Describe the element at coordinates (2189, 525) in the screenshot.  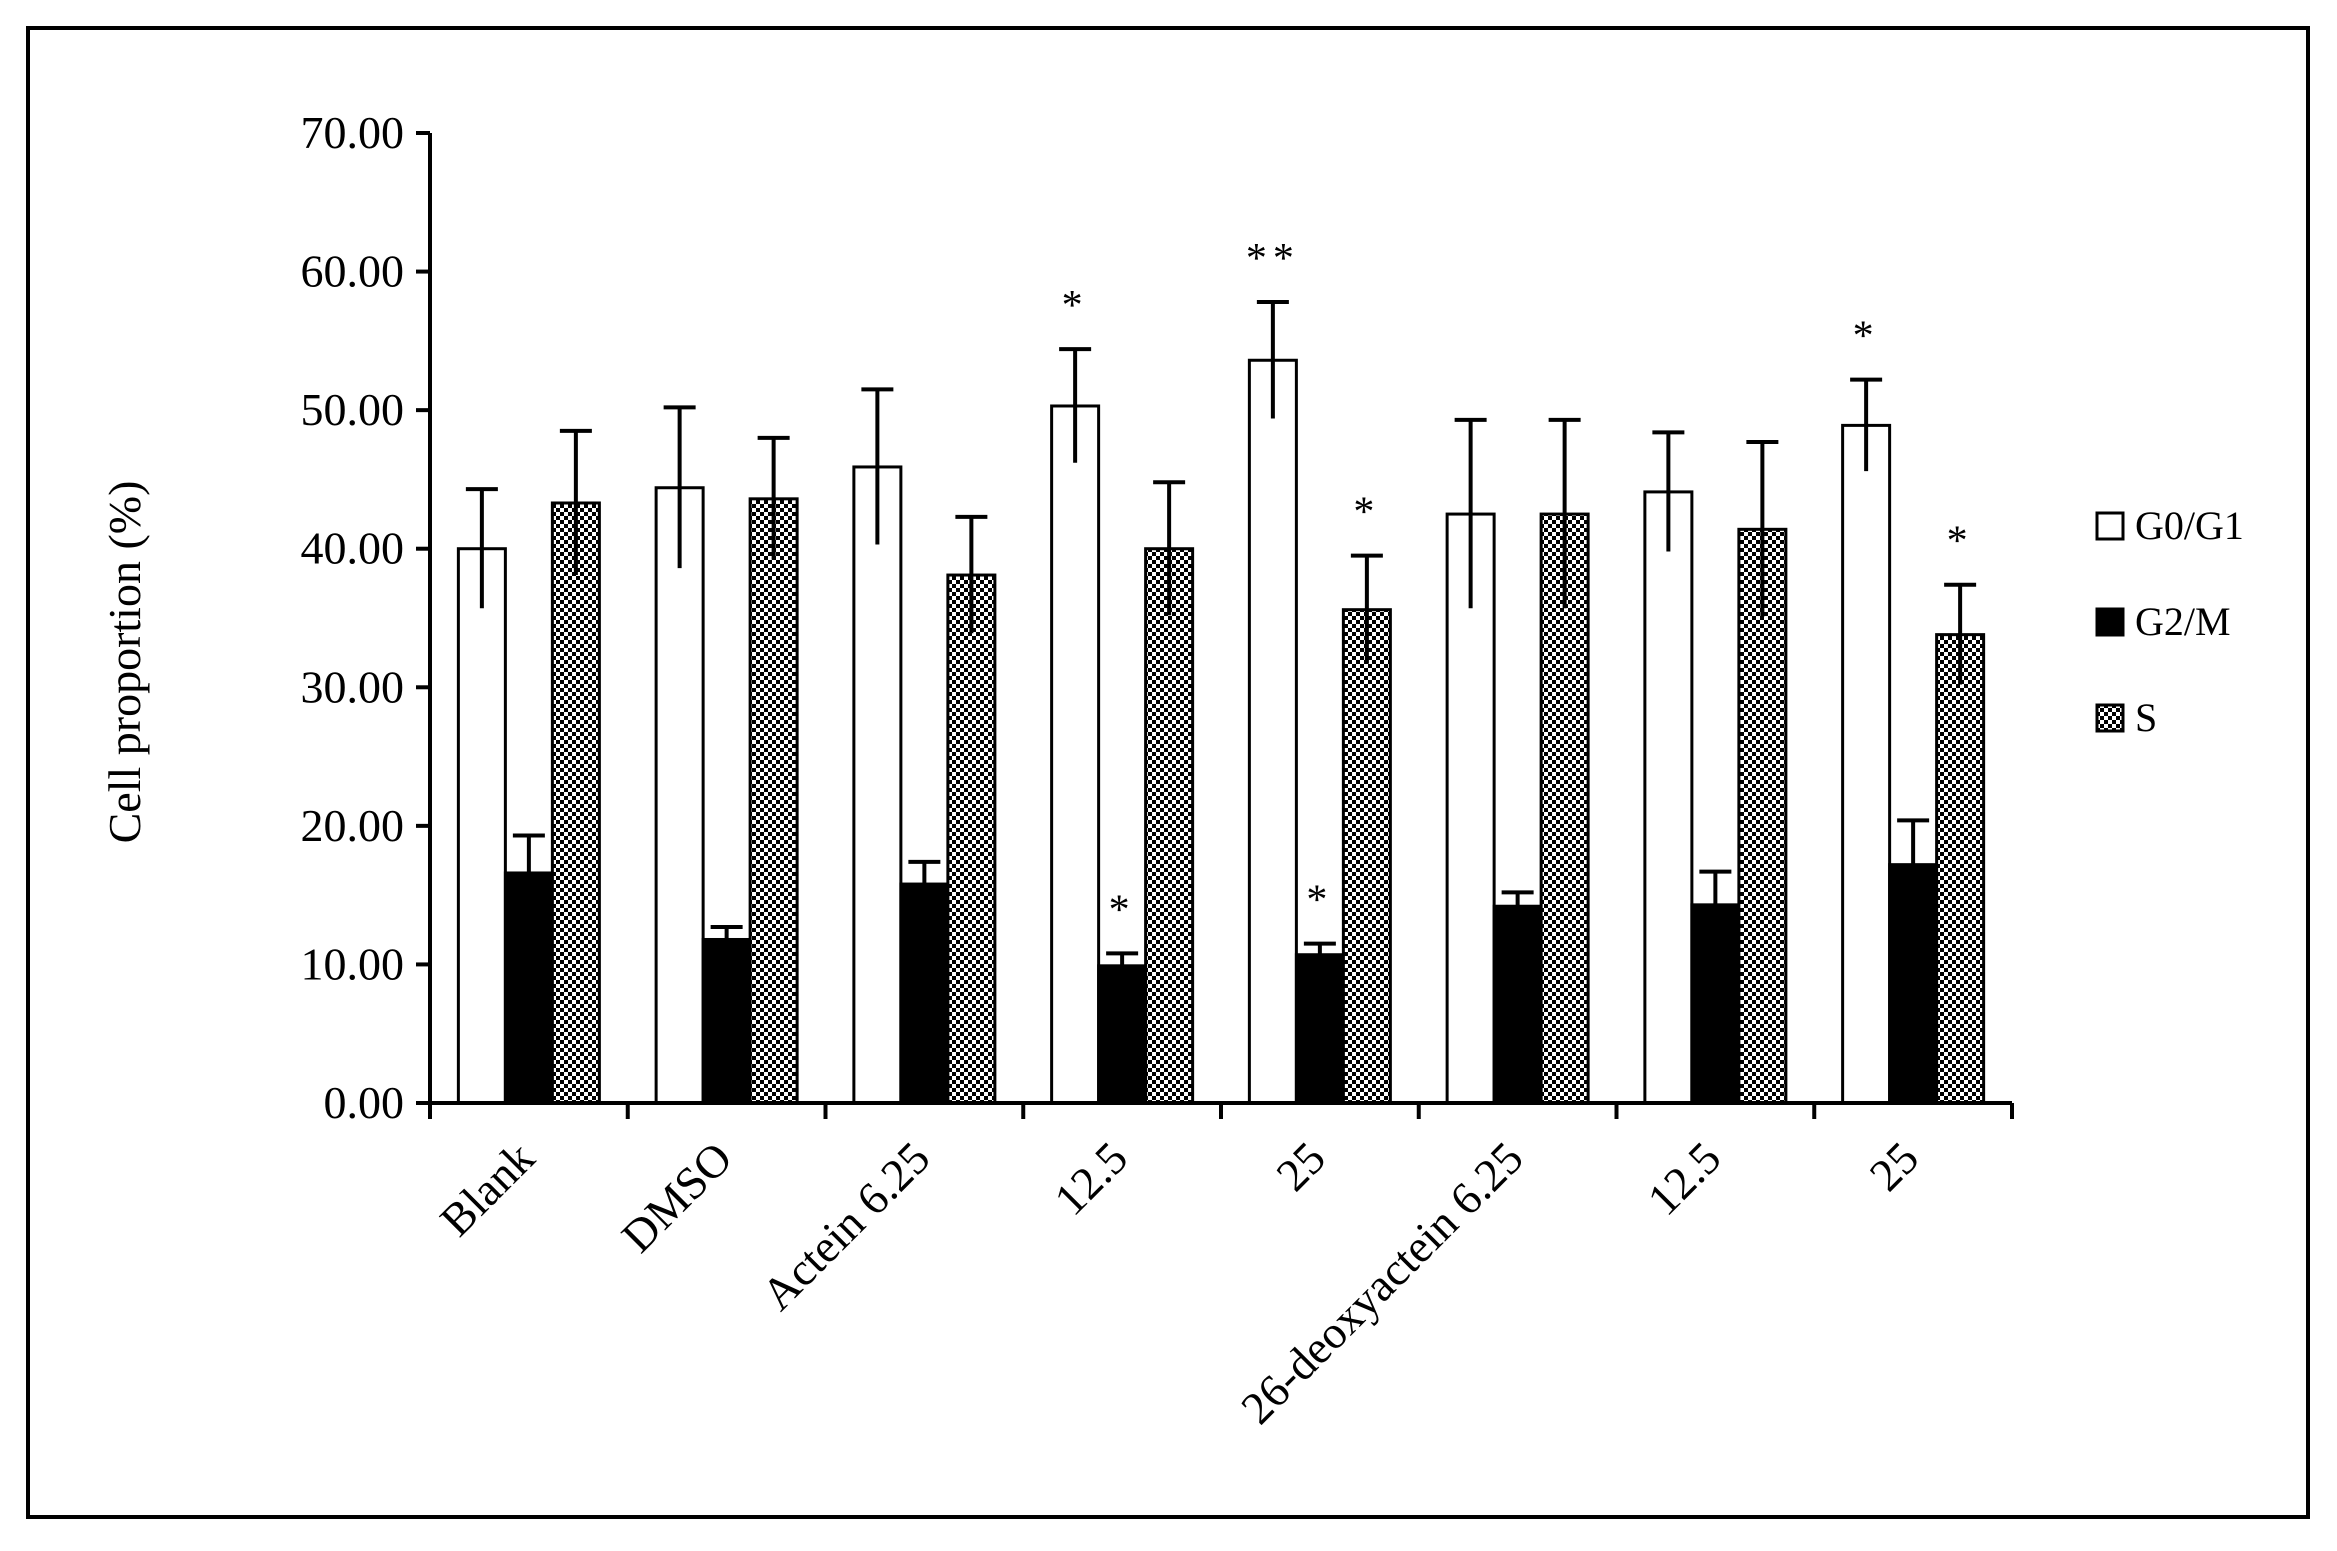
I see `legend-label: G0/G1` at that location.